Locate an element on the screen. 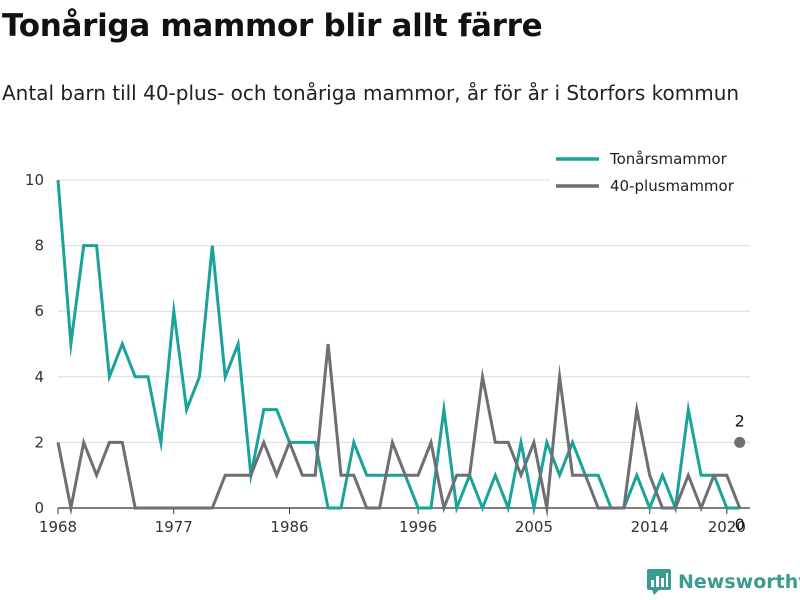 This screenshot has height=600, width=800. legend-label: Tonårsmammor is located at coordinates (668, 159).